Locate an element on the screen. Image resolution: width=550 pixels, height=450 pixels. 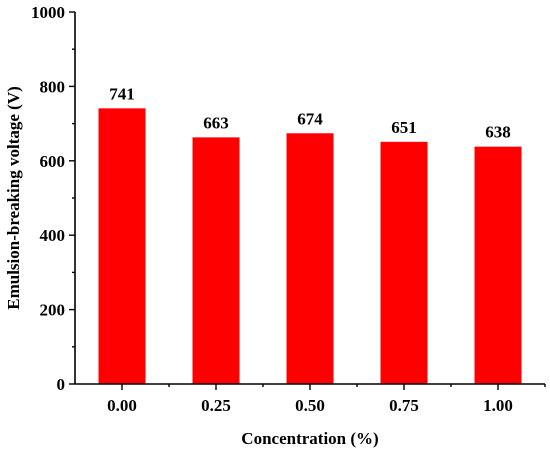
x-tick-label-0.25: 0.25 is located at coordinates (216, 405).